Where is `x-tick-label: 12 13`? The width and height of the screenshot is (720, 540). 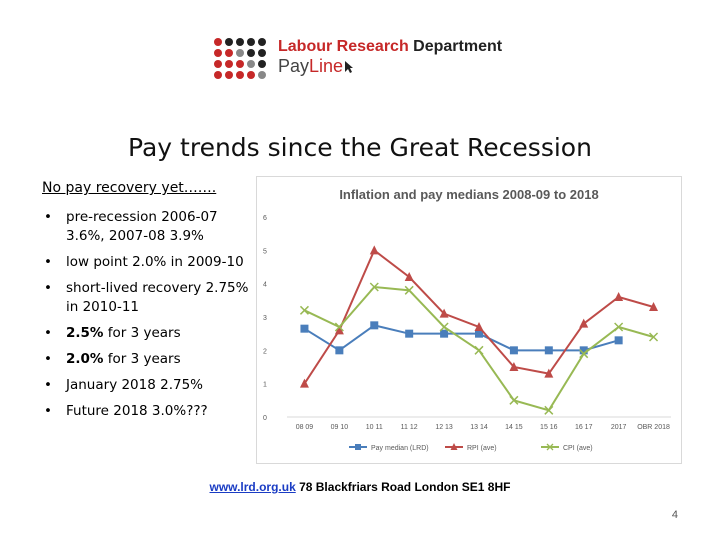 x-tick-label: 12 13 is located at coordinates (444, 427).